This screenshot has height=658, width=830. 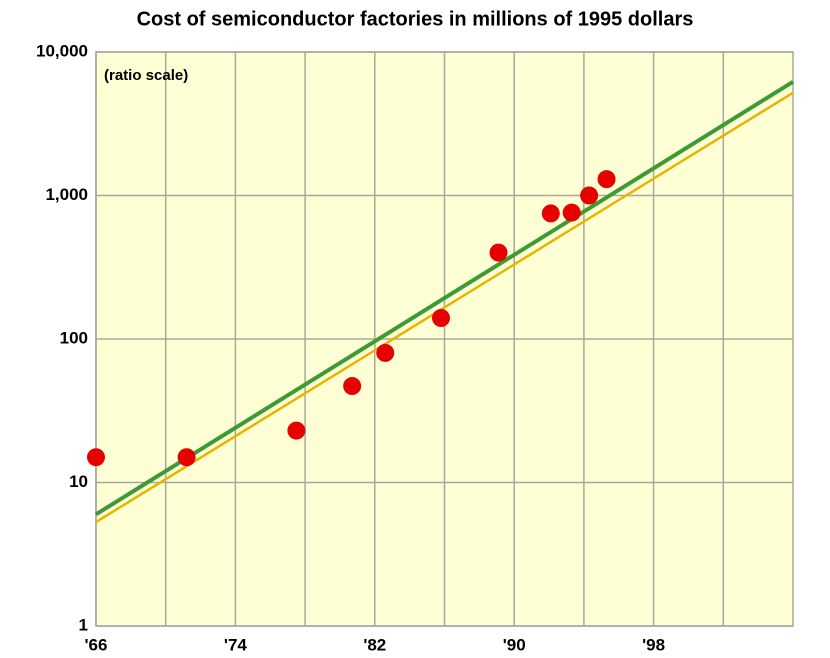 What do you see at coordinates (83, 624) in the screenshot?
I see `y-tick-label: 1` at bounding box center [83, 624].